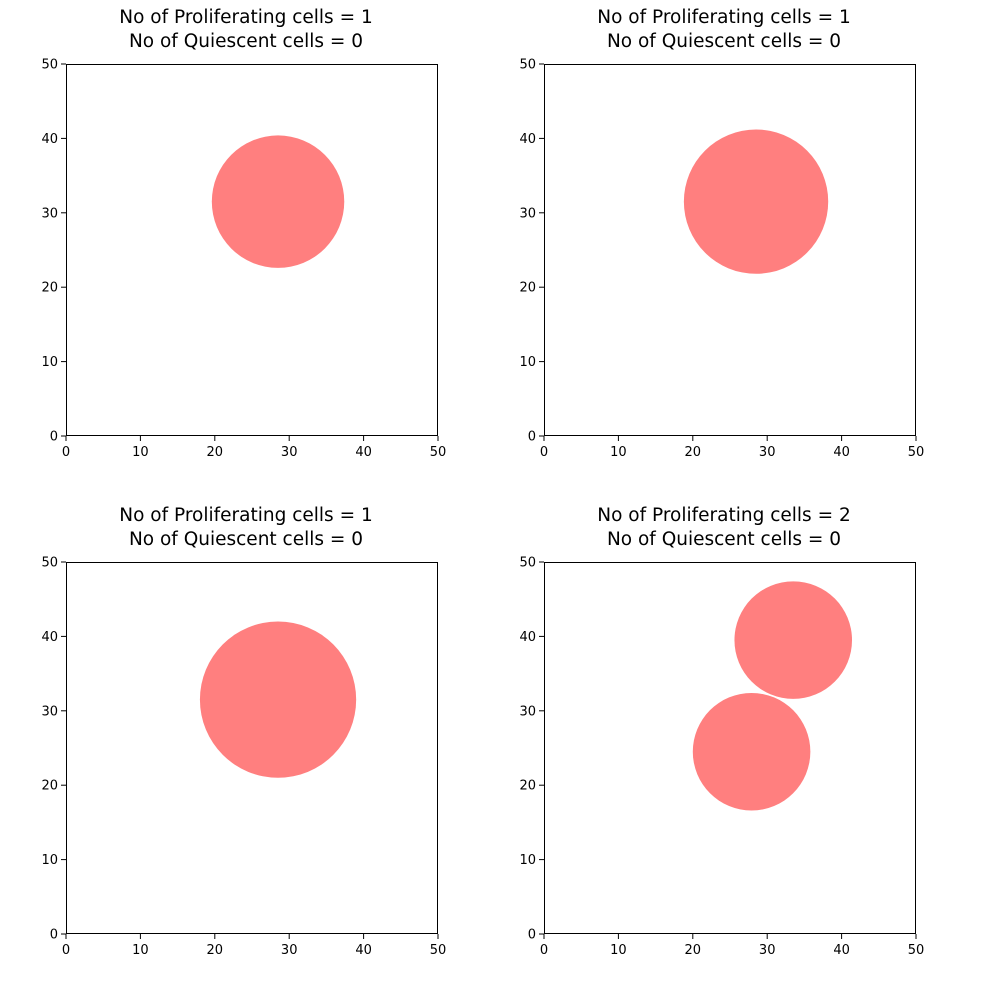  What do you see at coordinates (724, 515) in the screenshot?
I see `title-line-1: No of Proliferating cells = 2` at bounding box center [724, 515].